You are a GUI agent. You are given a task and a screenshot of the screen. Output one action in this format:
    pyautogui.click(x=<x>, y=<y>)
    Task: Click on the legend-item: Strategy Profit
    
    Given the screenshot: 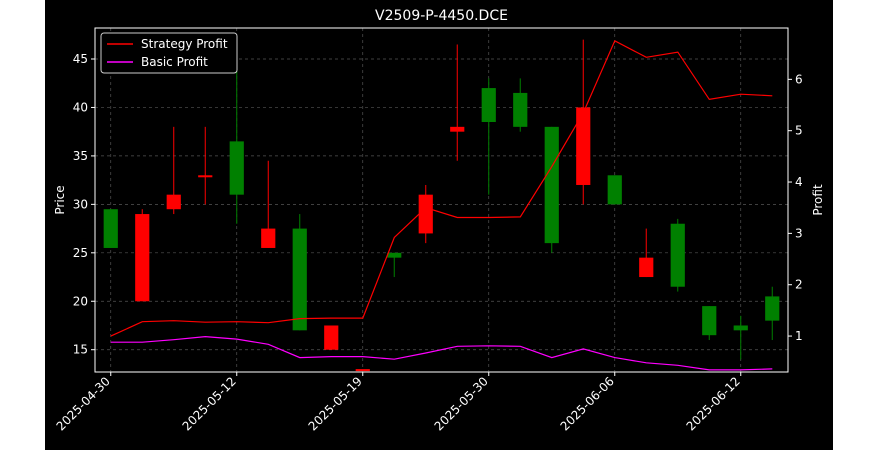 What is the action you would take?
    pyautogui.click(x=167, y=44)
    